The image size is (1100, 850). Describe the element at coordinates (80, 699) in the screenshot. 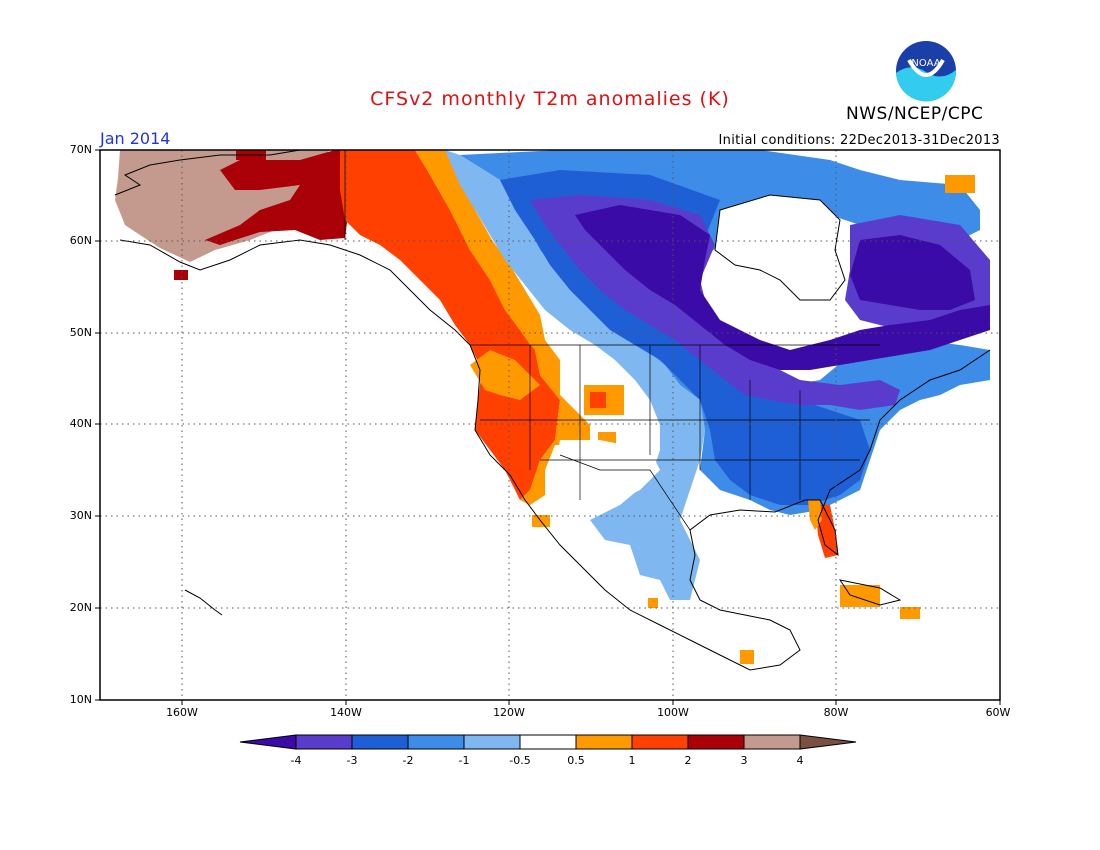

I see `lat-label: 10N` at that location.